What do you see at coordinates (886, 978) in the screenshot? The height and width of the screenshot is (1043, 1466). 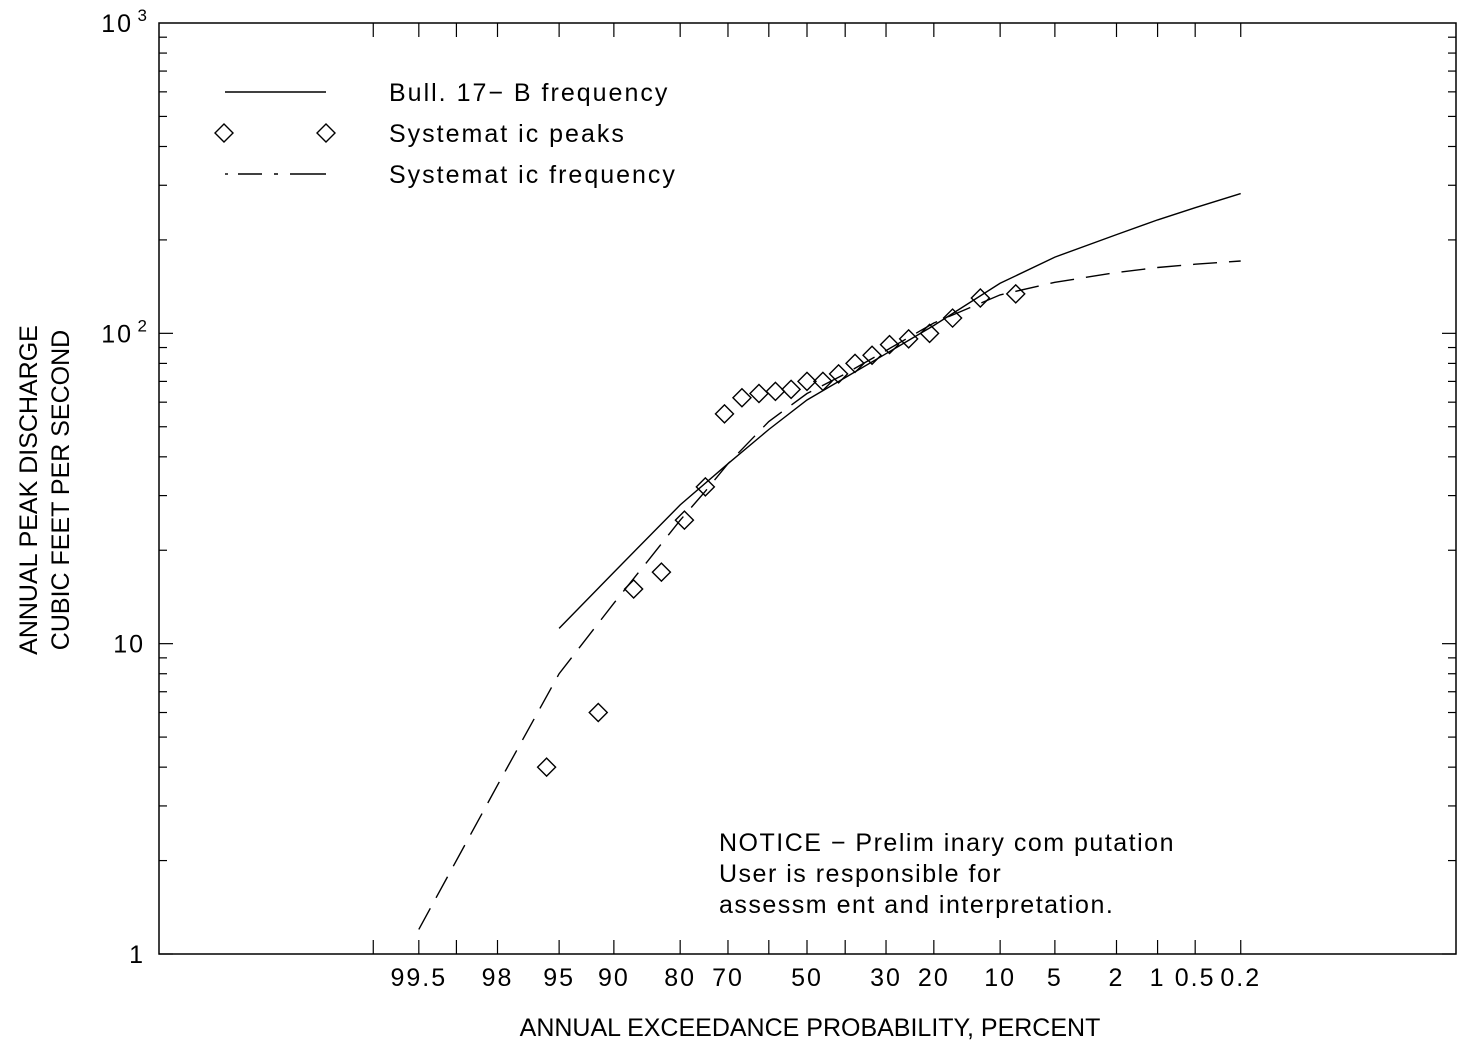 I see `x-tick-label: 30` at bounding box center [886, 978].